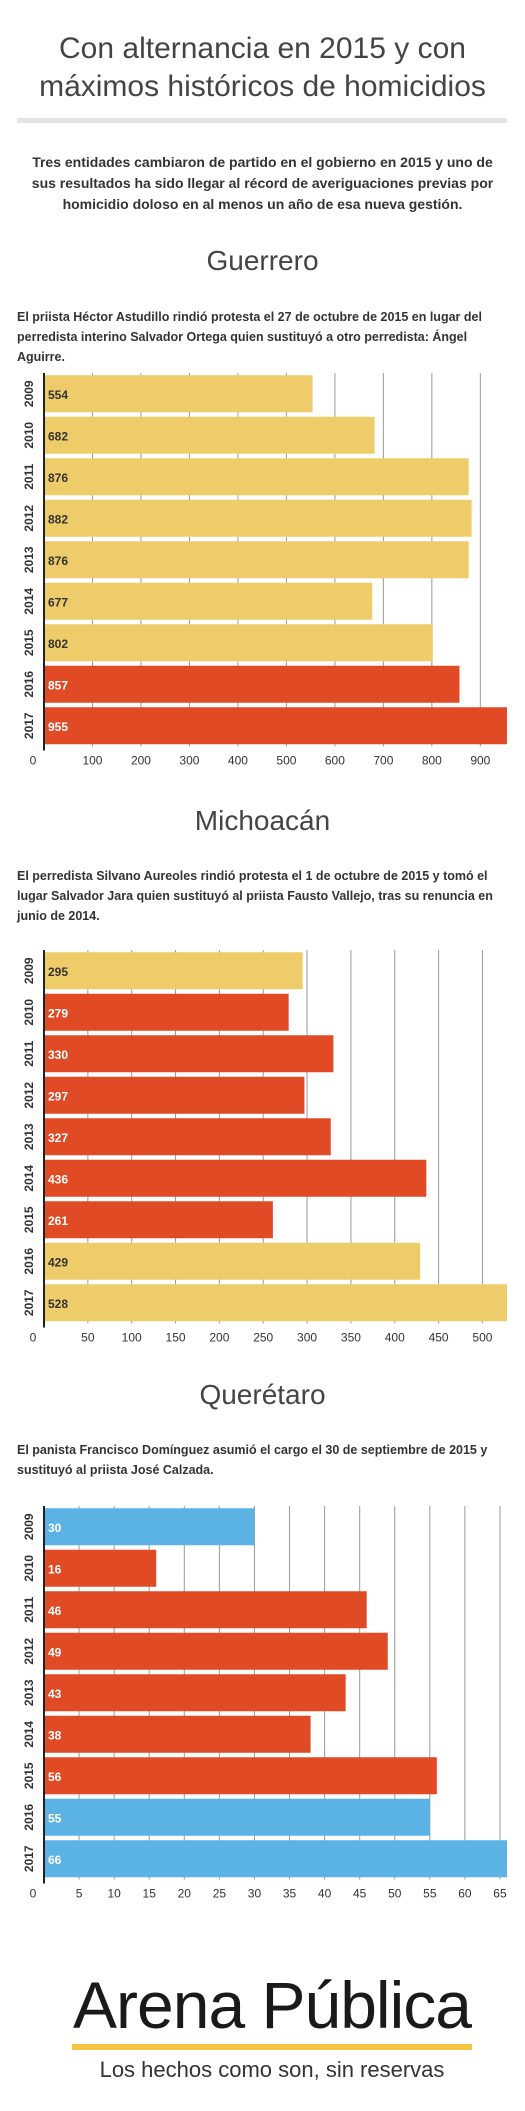 The width and height of the screenshot is (525, 2111). I want to click on bar-value-label: 55, so click(55, 1818).